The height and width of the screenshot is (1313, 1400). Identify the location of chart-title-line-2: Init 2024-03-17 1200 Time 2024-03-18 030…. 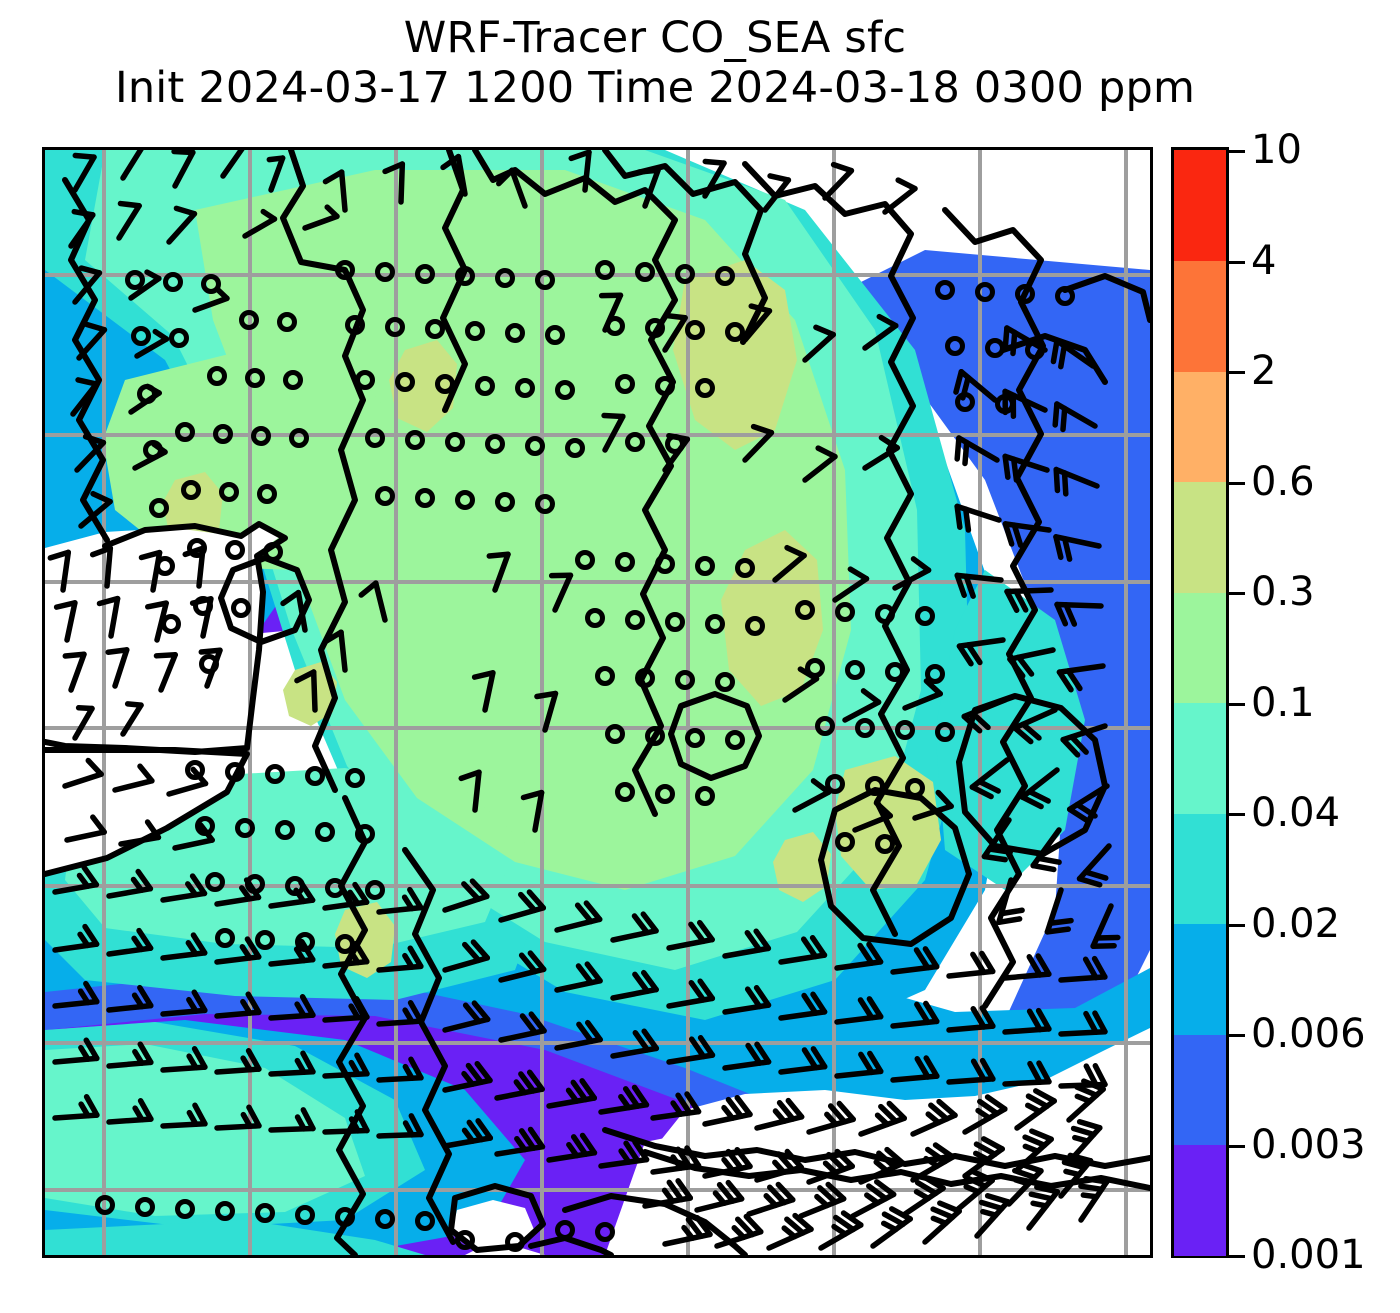
(655, 87).